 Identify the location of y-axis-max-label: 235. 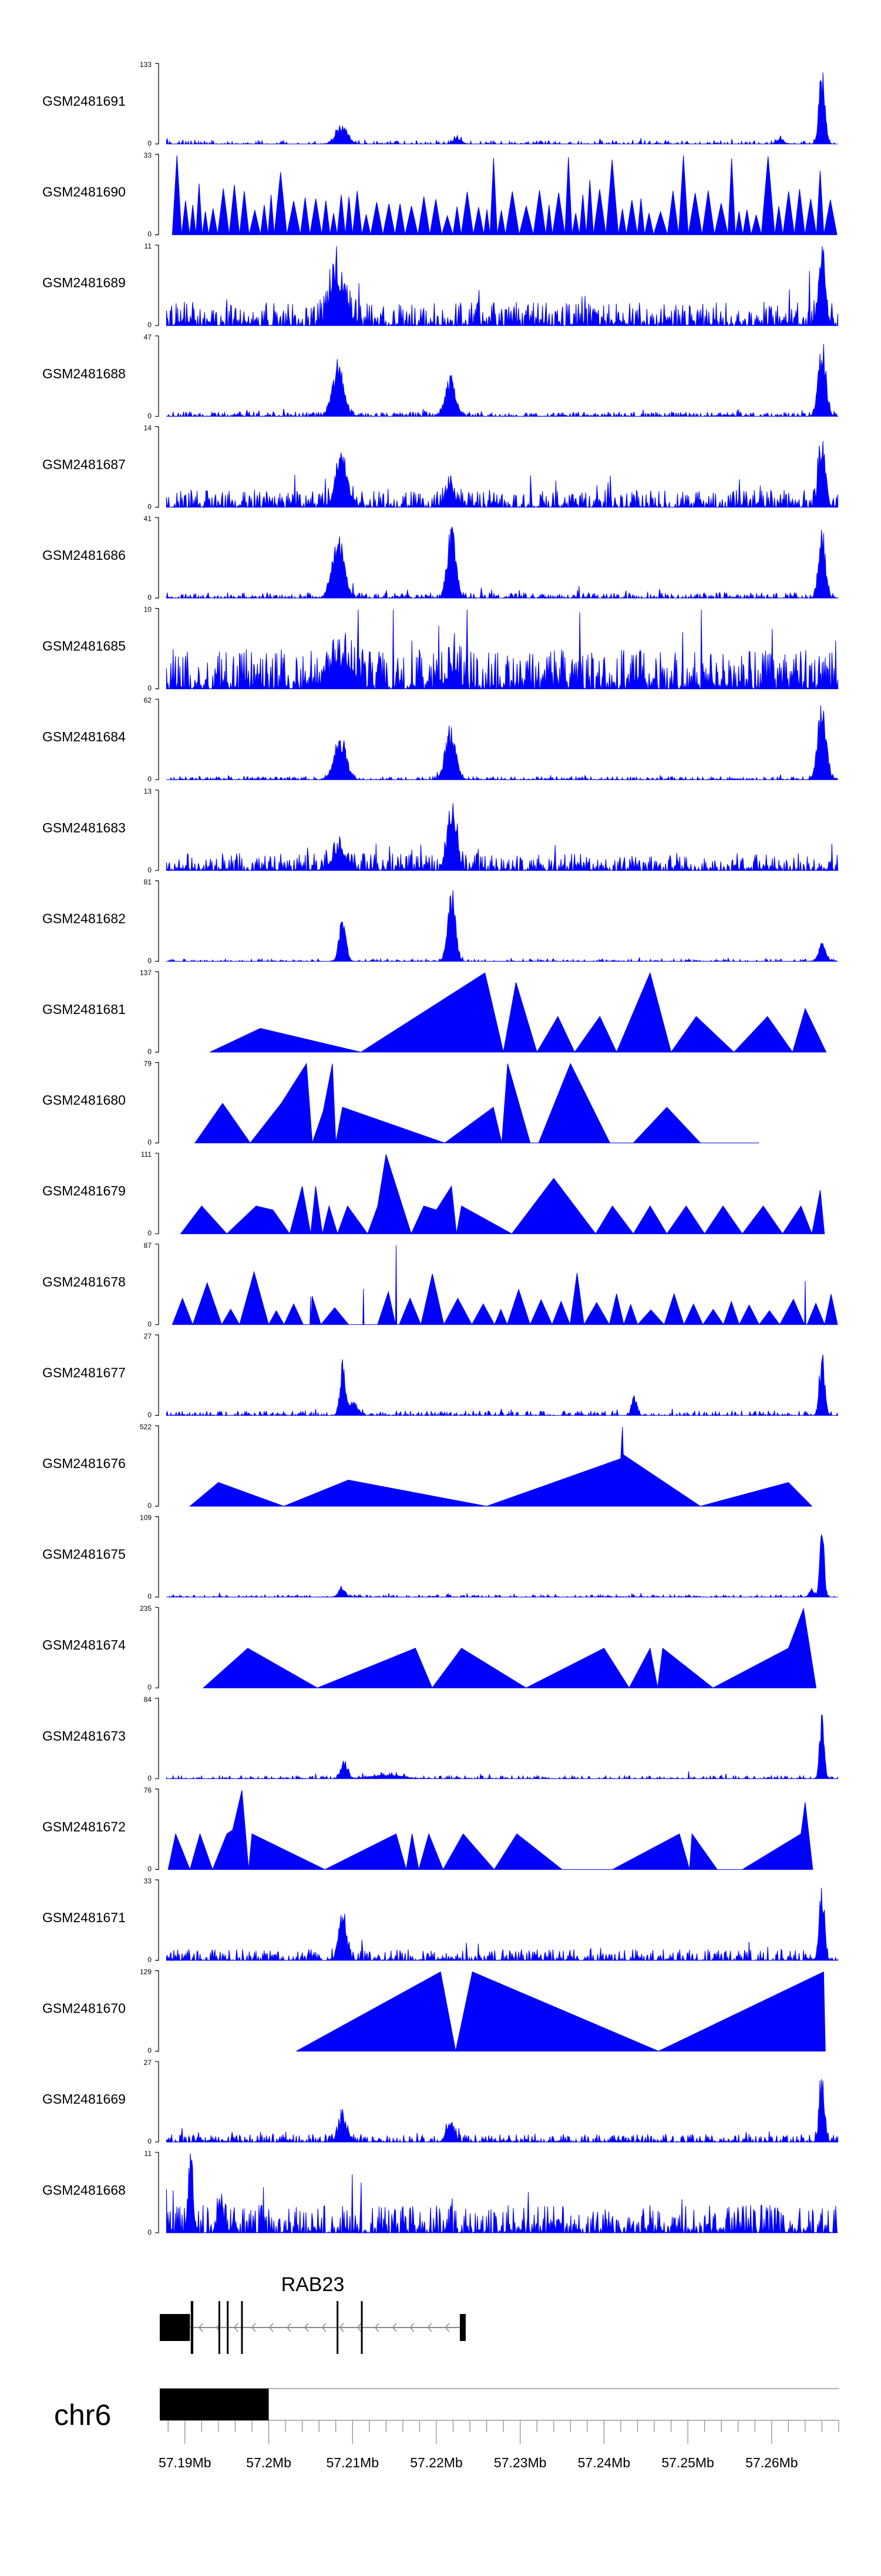
(146, 1608).